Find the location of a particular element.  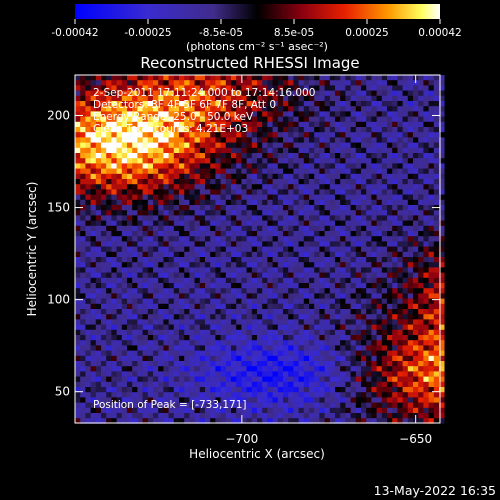

y-tick-label: 150 is located at coordinates (58, 208).